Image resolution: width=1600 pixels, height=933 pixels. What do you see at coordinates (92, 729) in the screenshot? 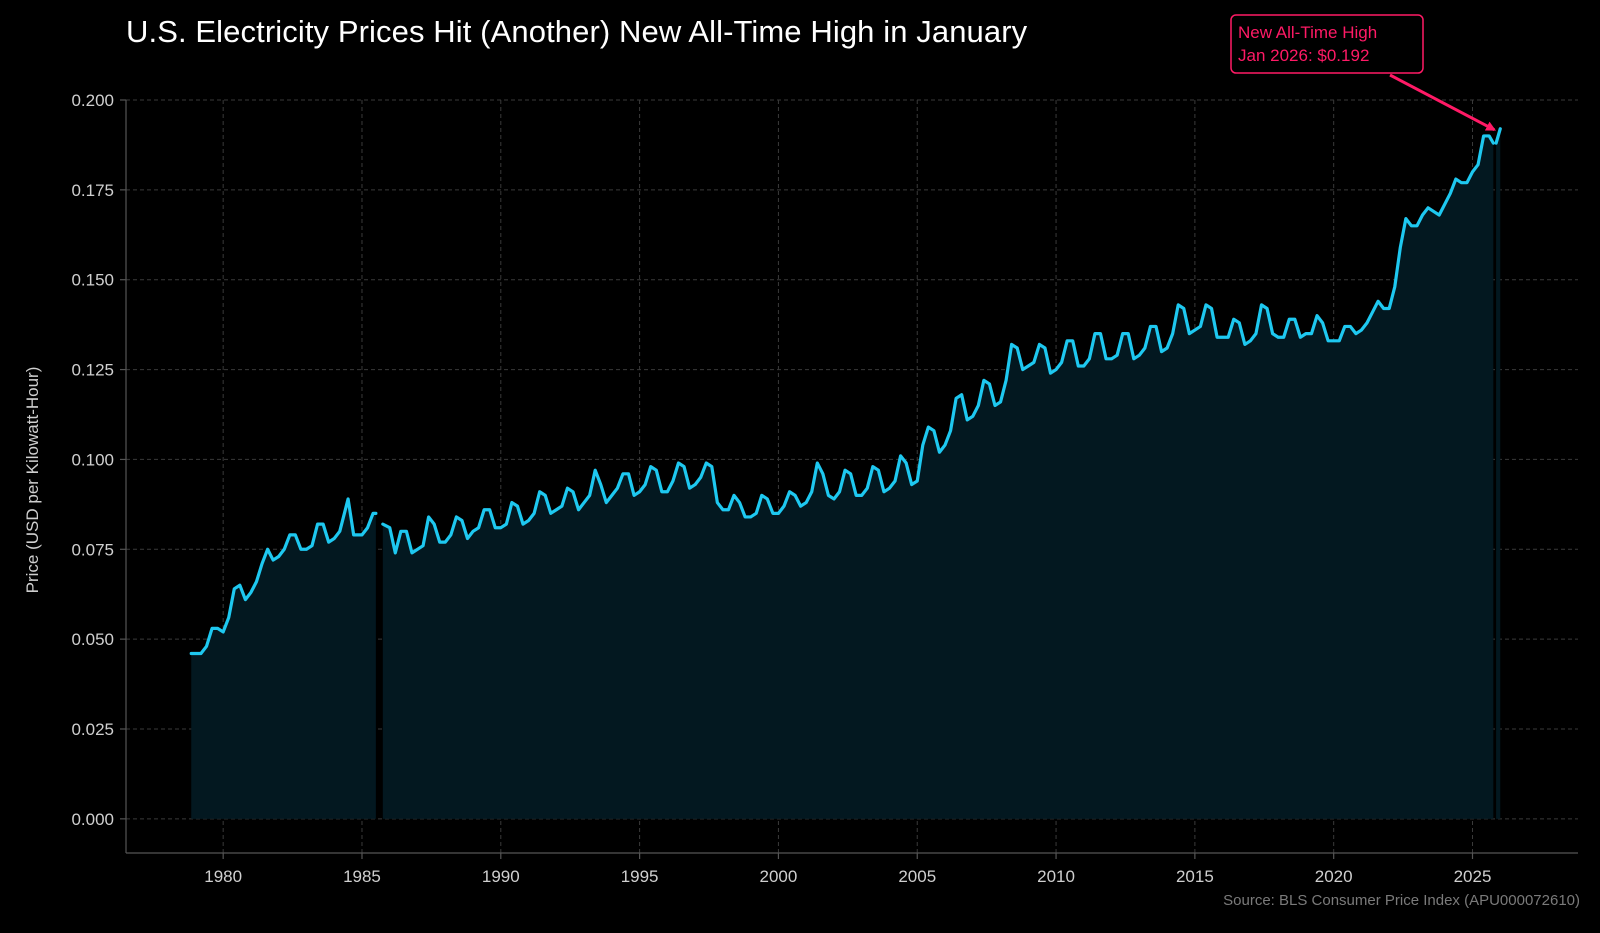
I see `y-tick-label: 0.025` at bounding box center [92, 729].